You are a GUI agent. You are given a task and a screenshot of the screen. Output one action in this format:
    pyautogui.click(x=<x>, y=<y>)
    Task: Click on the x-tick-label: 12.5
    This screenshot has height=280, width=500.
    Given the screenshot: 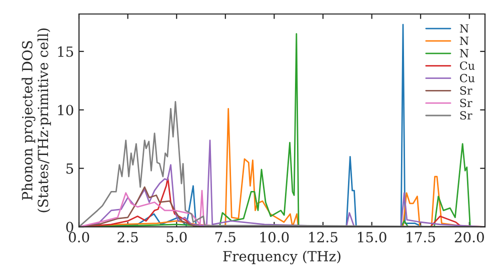 What is the action you would take?
    pyautogui.click(x=323, y=237)
    